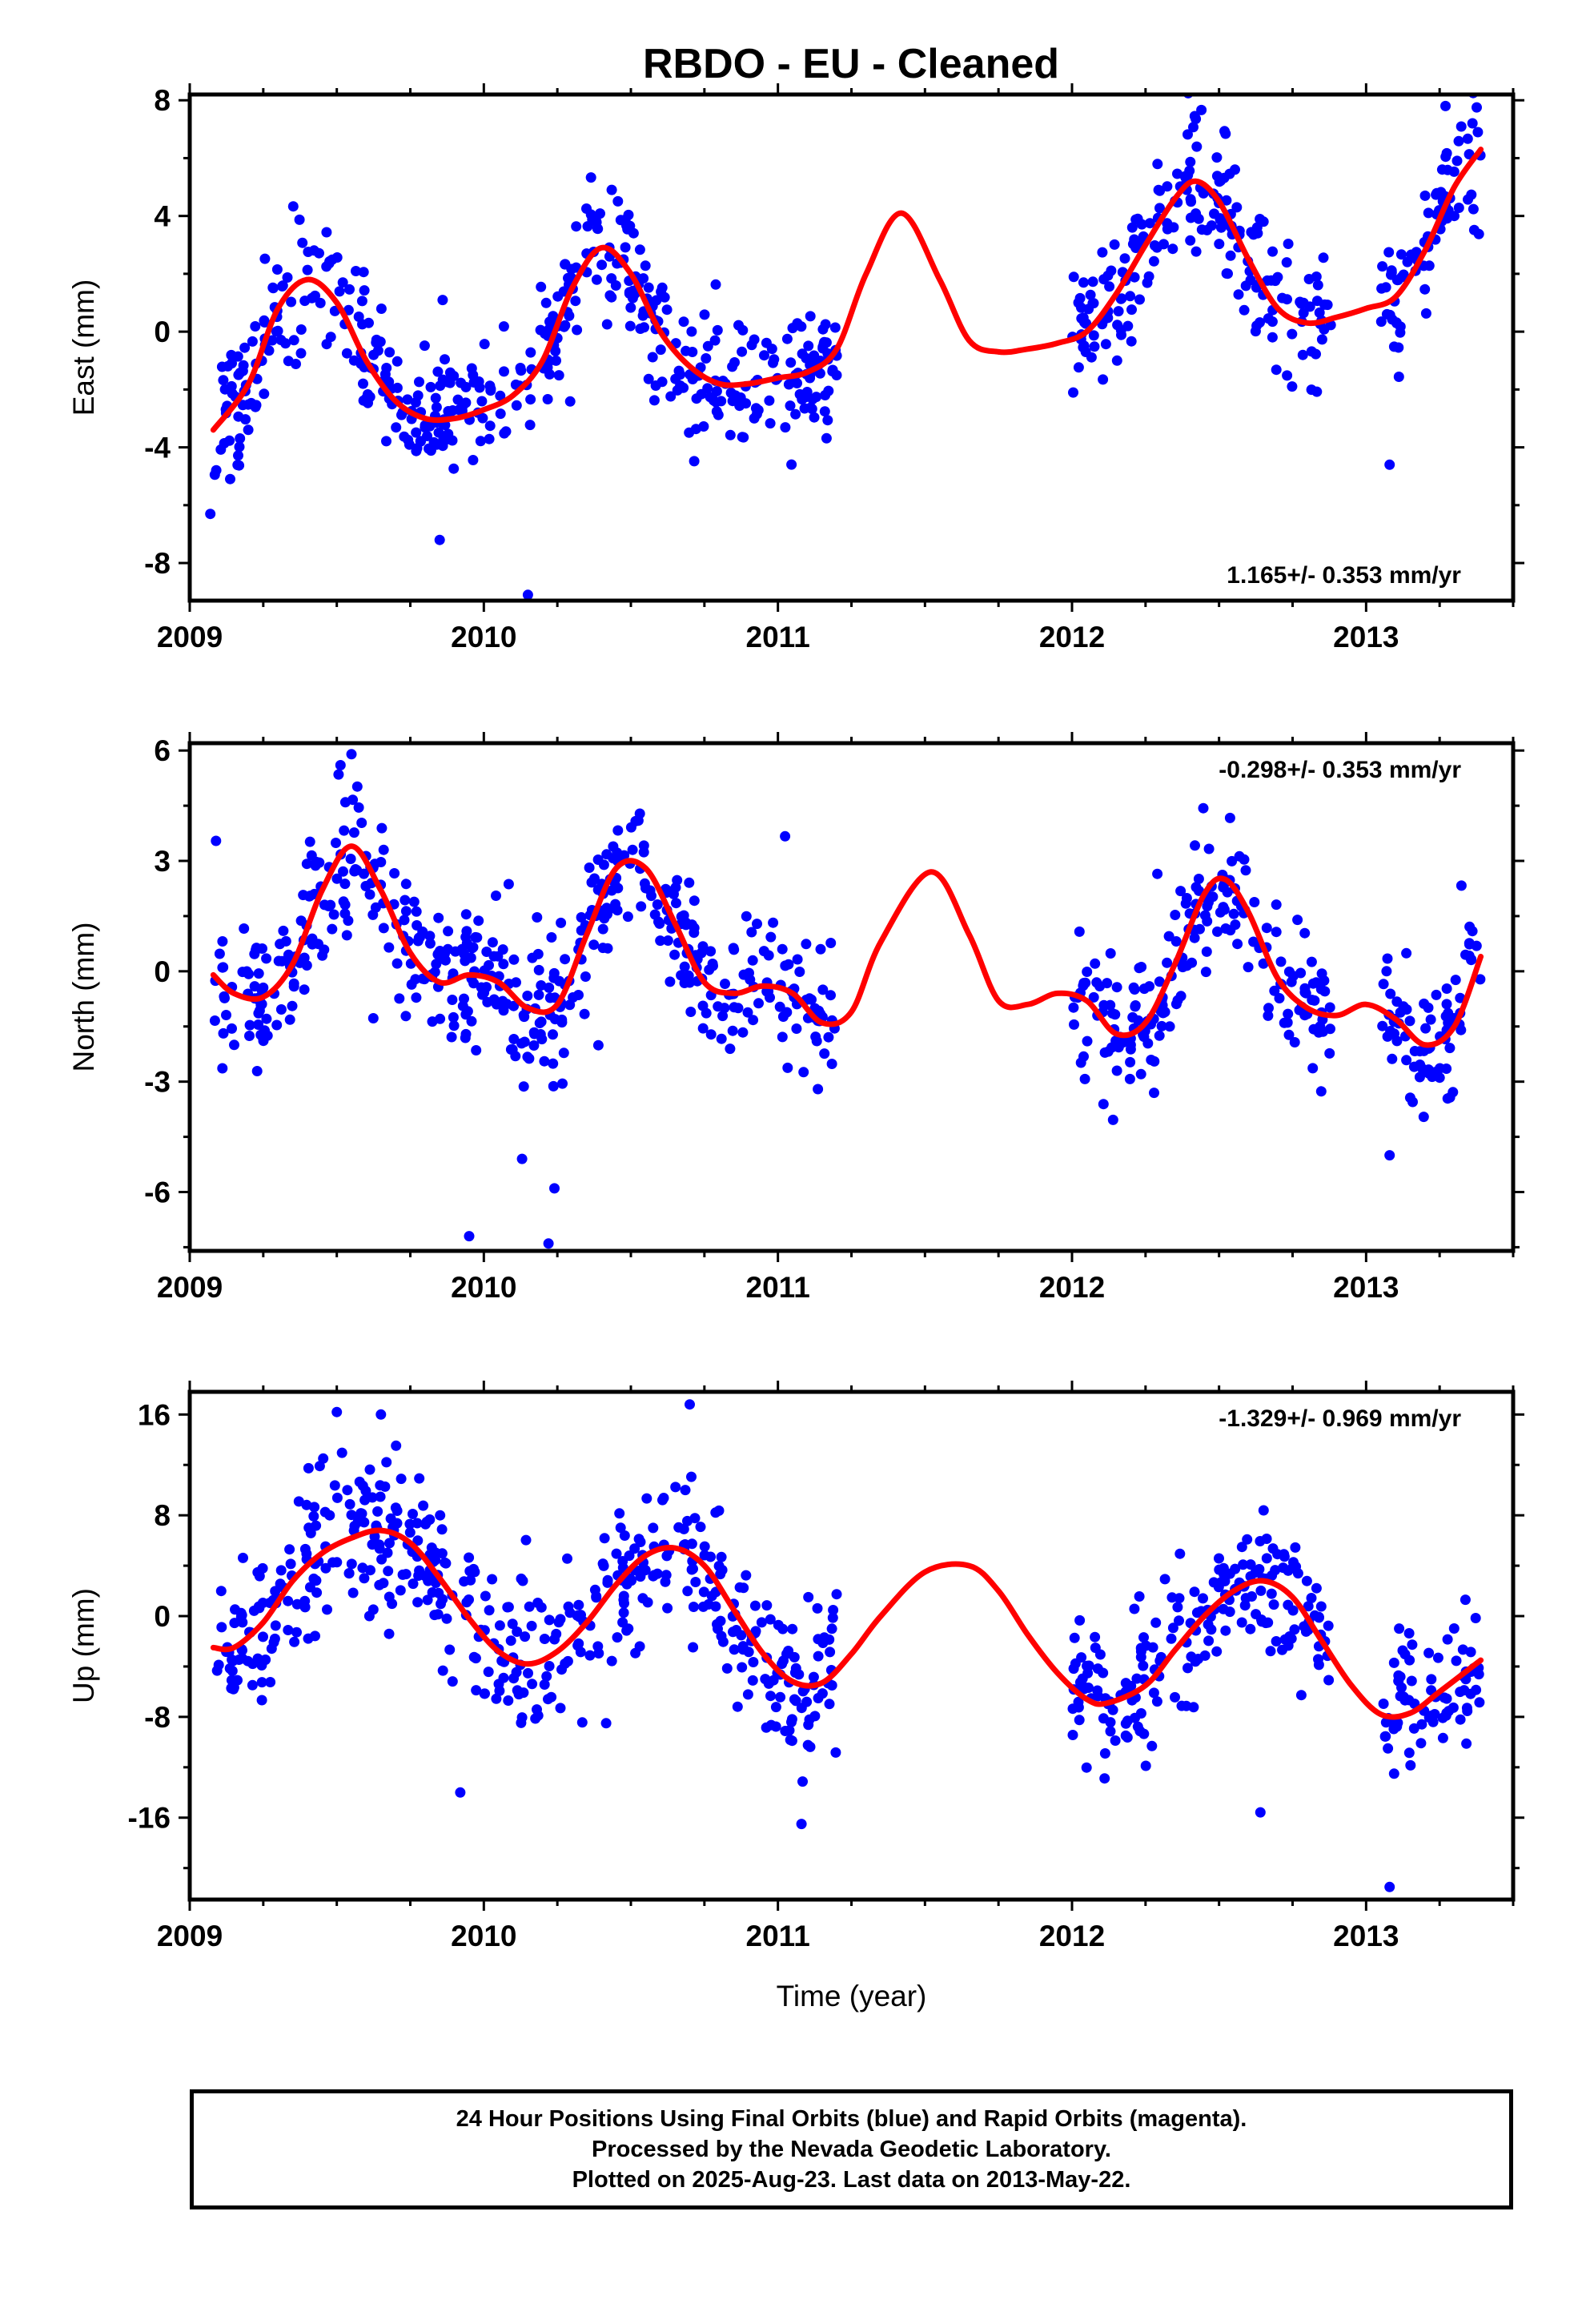  What do you see at coordinates (1366, 637) in the screenshot?
I see `east-x-tick-label: 2013` at bounding box center [1366, 637].